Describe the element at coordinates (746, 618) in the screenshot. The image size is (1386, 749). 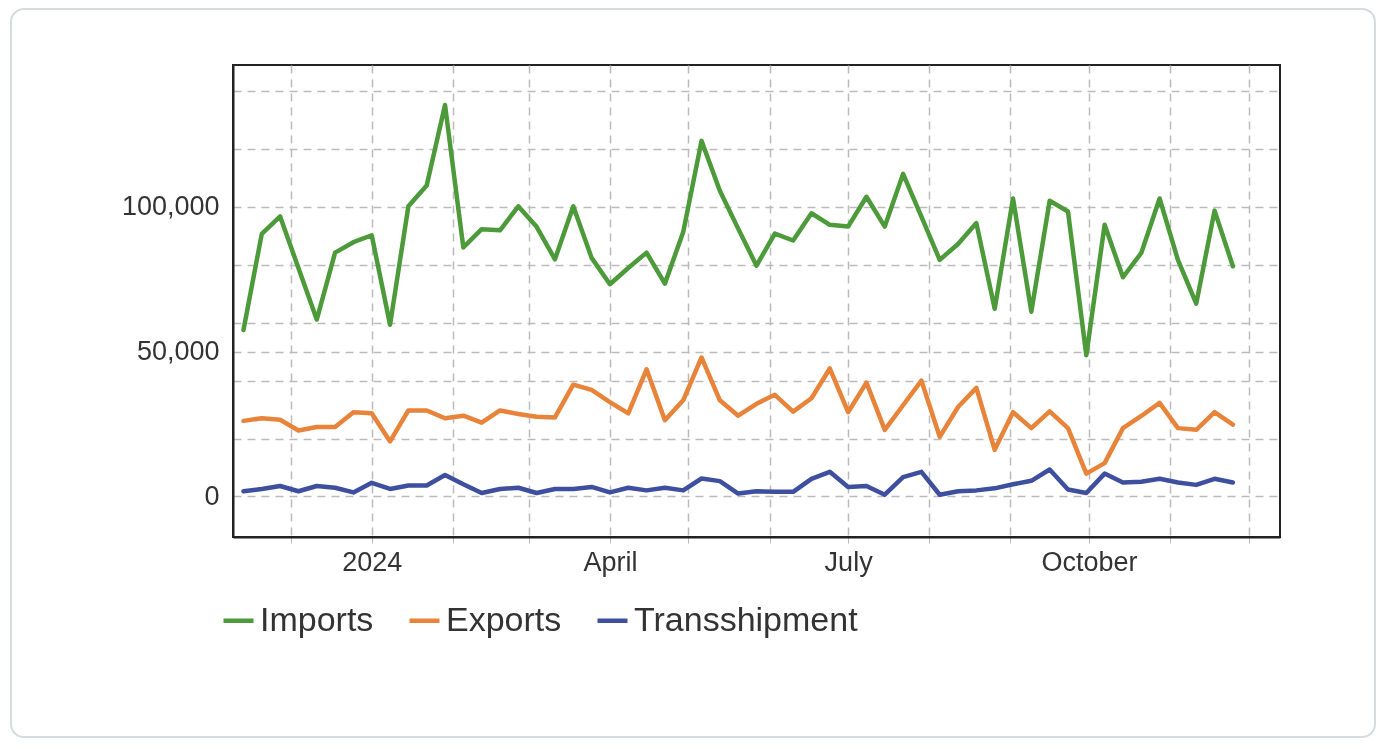
I see `legend-label: Transshipment` at that location.